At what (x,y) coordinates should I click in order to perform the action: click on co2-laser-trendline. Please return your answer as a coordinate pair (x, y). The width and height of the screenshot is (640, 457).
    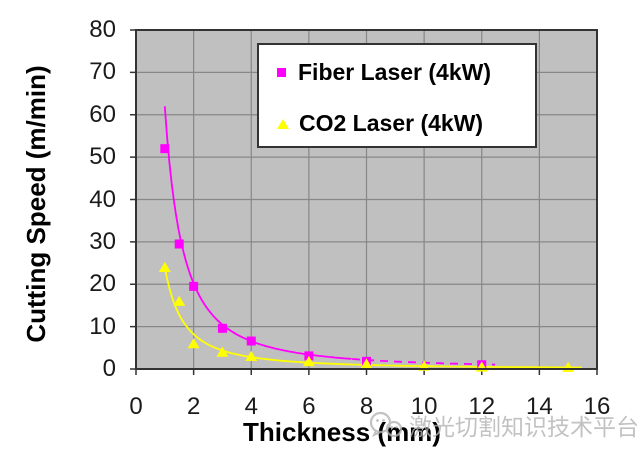
    Looking at the image, I should click on (372, 318).